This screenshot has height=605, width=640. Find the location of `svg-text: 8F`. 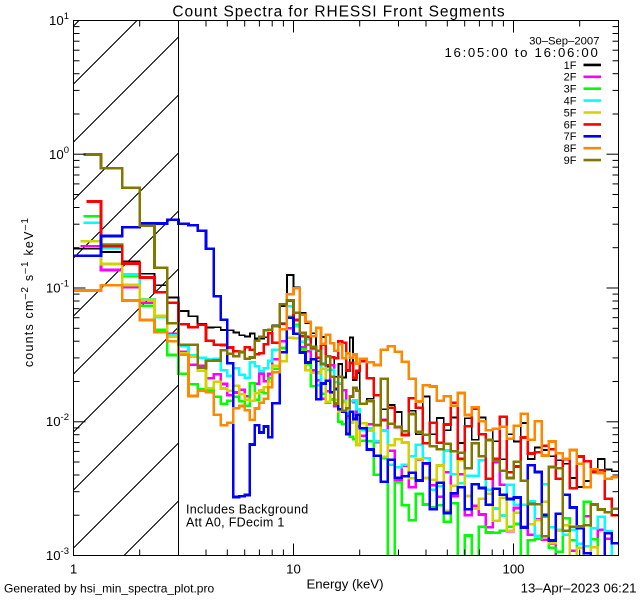

svg-text: 8F is located at coordinates (570, 149).